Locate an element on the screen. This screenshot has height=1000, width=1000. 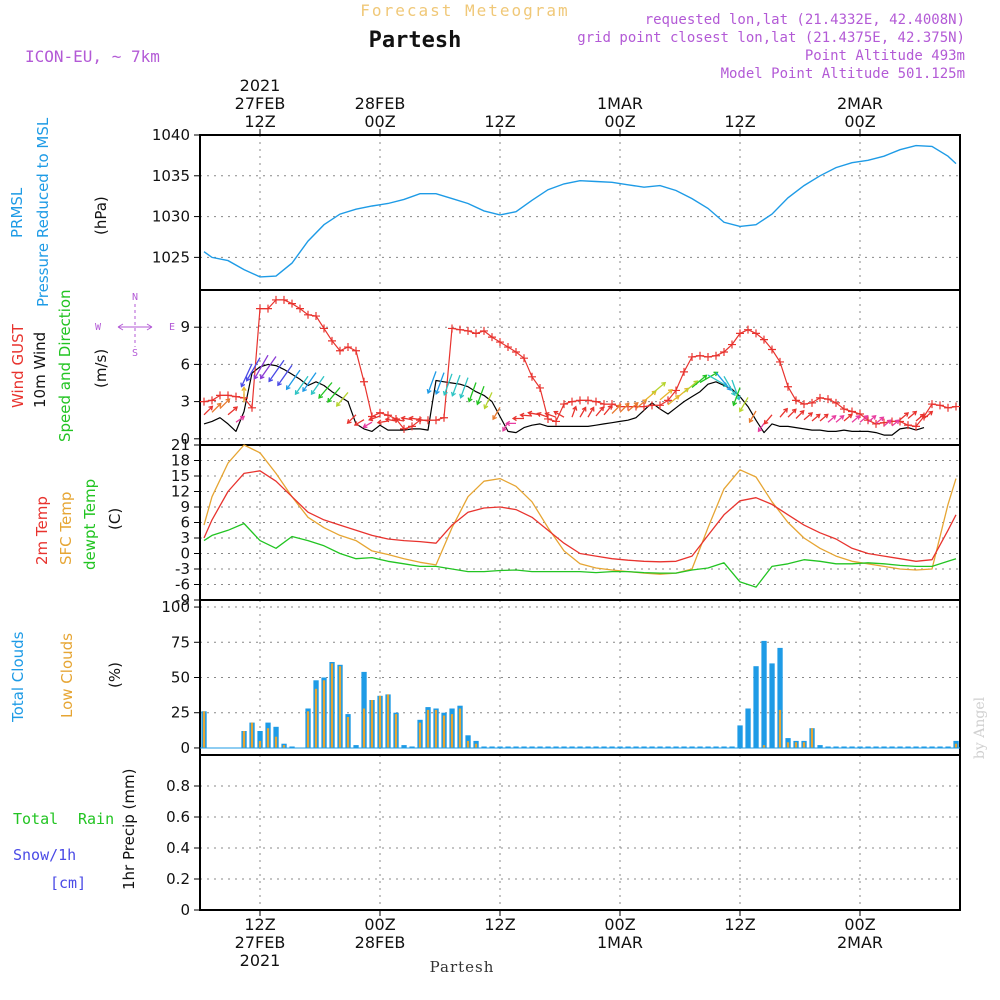
point-altitude: Point Altitude 493m is located at coordinates (885, 56).